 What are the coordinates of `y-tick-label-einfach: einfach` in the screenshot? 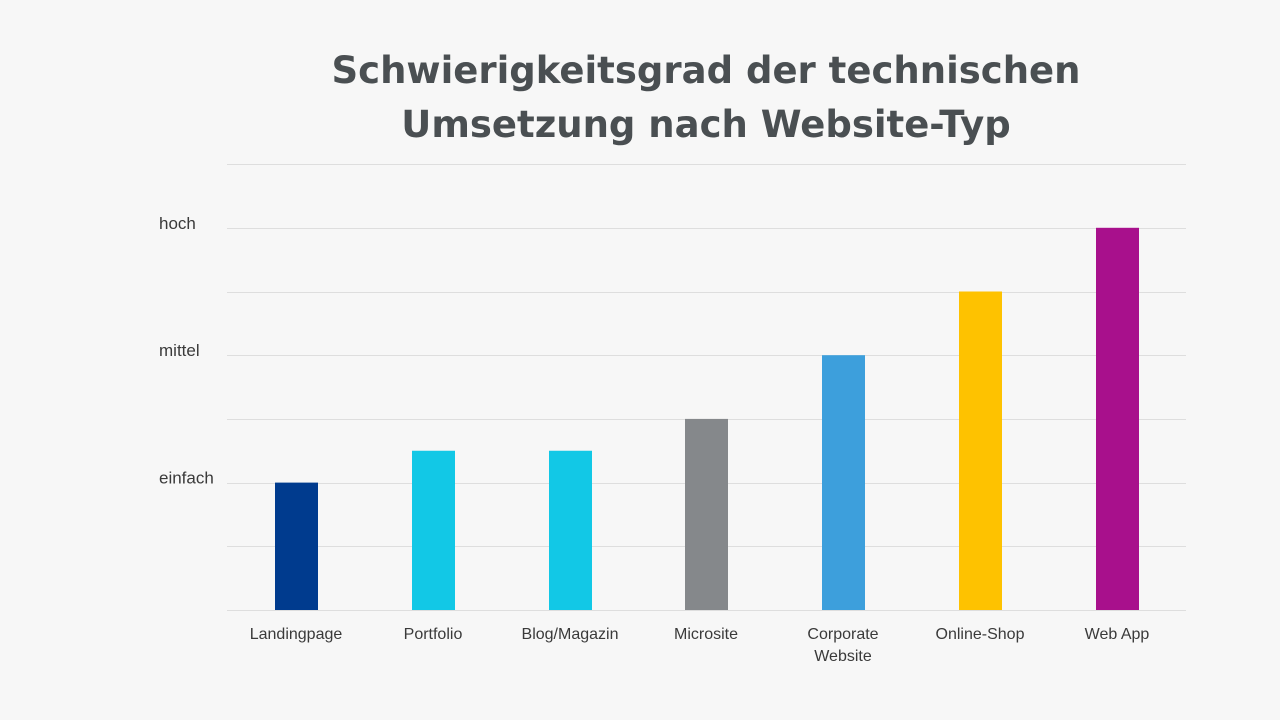 It's located at (186, 478).